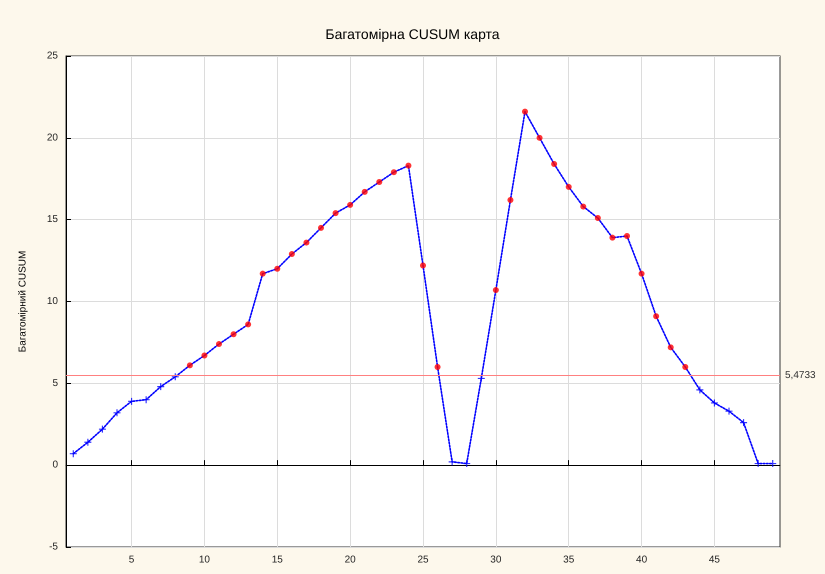 This screenshot has width=825, height=574. I want to click on x-tick-label: 20, so click(350, 560).